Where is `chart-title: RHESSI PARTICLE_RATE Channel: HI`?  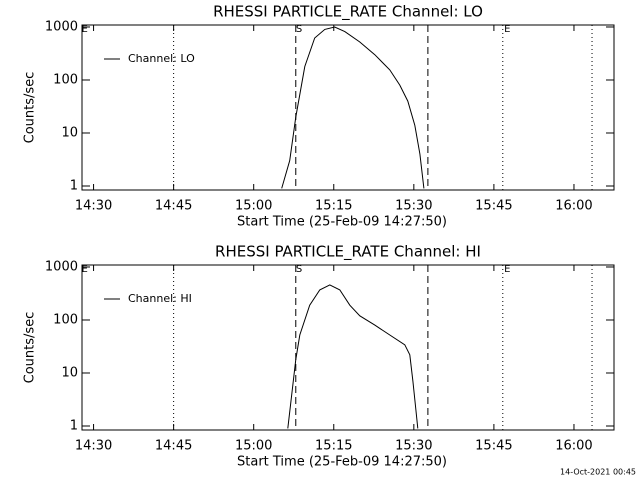 chart-title: RHESSI PARTICLE_RATE Channel: HI is located at coordinates (348, 252).